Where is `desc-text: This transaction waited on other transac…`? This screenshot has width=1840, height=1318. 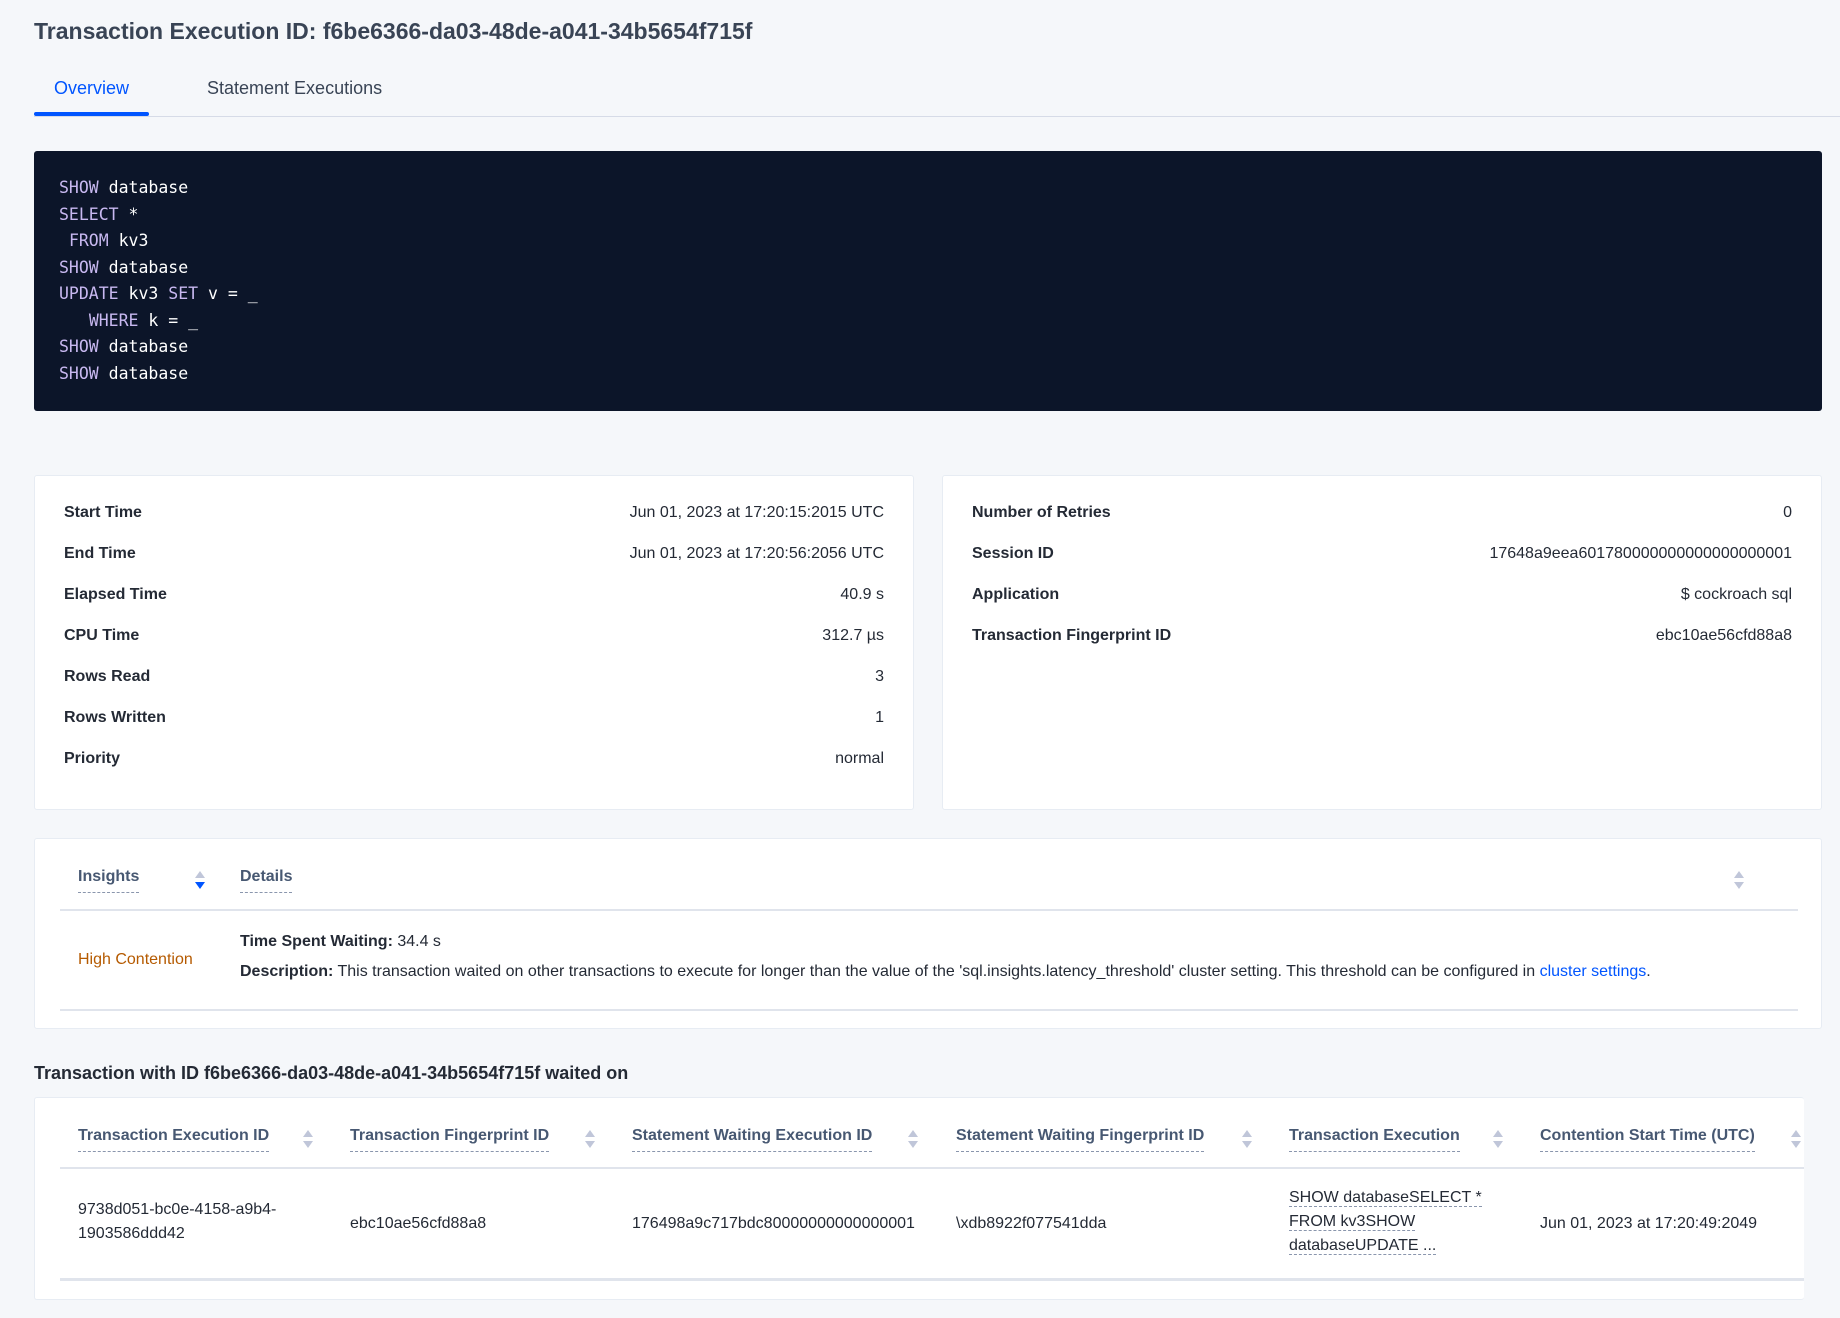
desc-text: This transaction waited on other transac… is located at coordinates (936, 971).